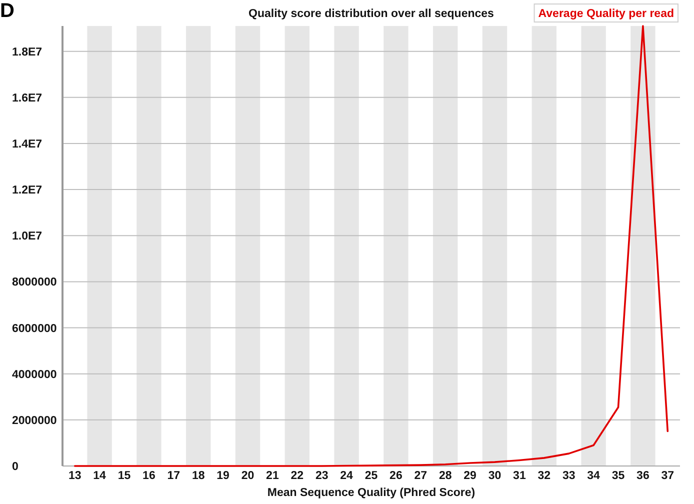 The height and width of the screenshot is (504, 694). What do you see at coordinates (371, 493) in the screenshot?
I see `x-axis-title: Mean Sequence Quality (Phred Score)` at bounding box center [371, 493].